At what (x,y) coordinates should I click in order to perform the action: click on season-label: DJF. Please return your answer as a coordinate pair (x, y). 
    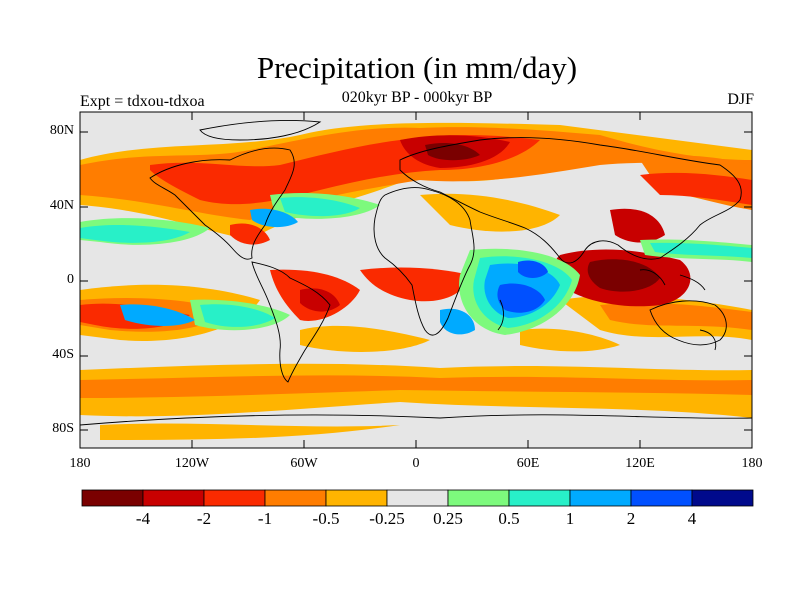
    Looking at the image, I should click on (740, 99).